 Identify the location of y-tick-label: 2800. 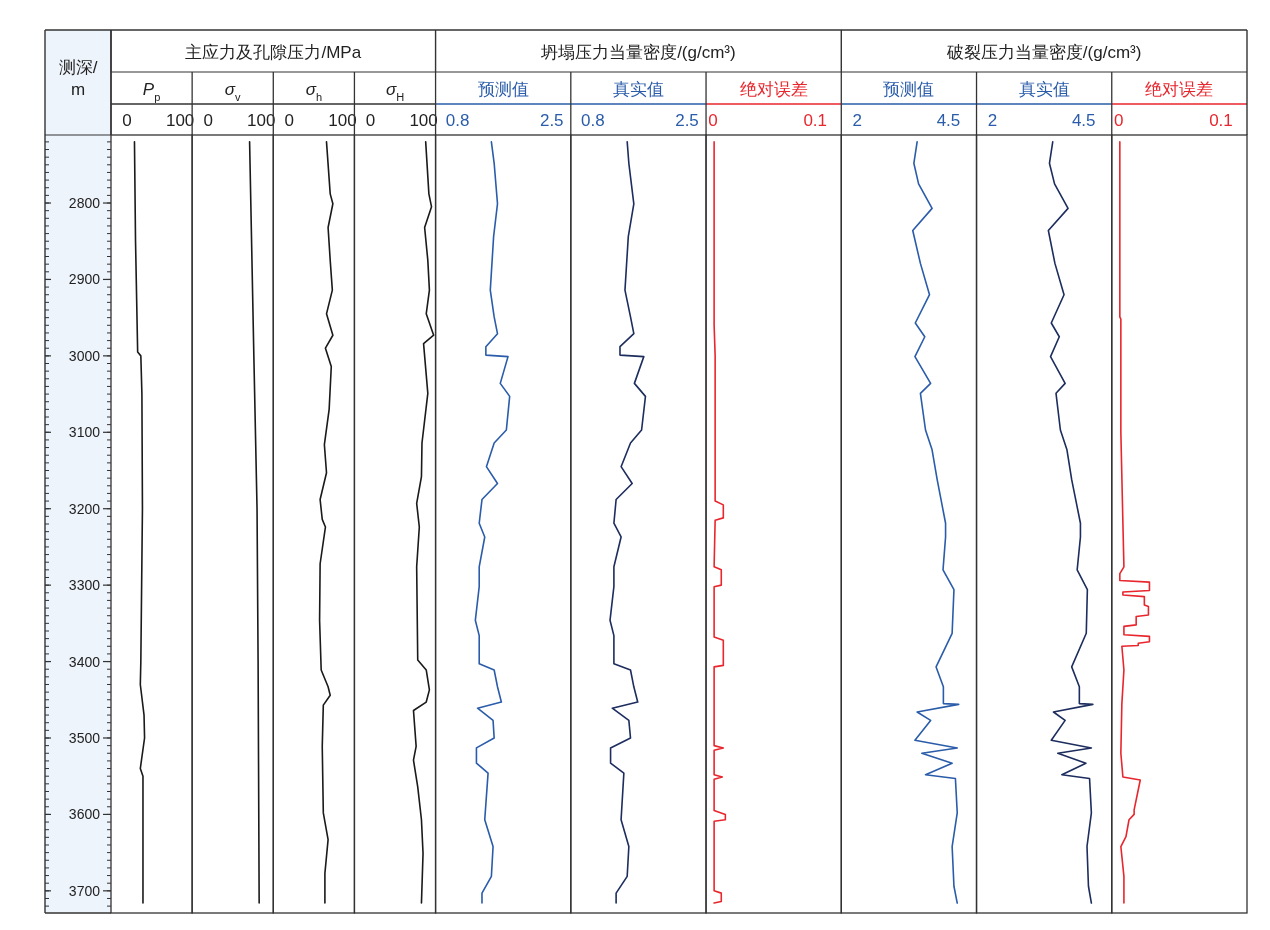
(84, 203).